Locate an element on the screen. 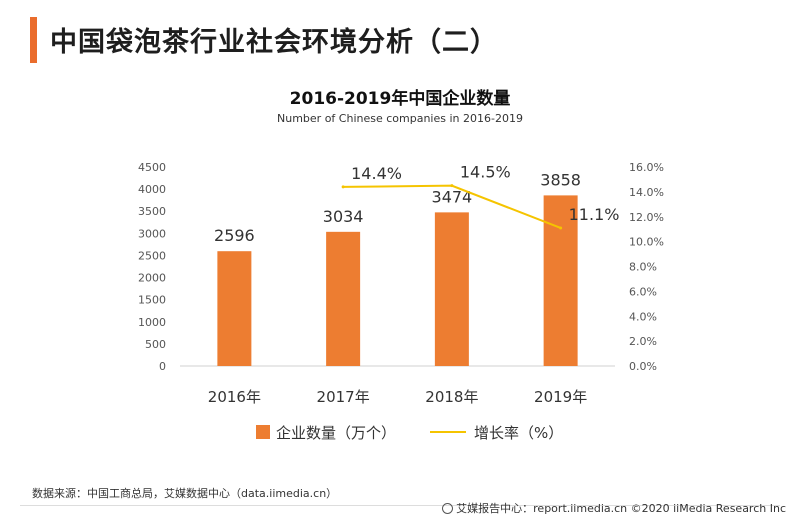 The image size is (800, 520). y-left-tick-label: 3000 is located at coordinates (152, 233).